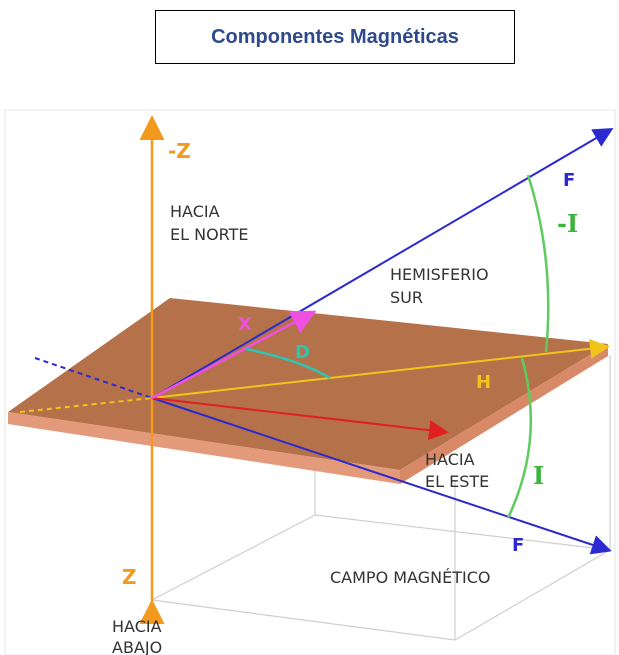  What do you see at coordinates (483, 382) in the screenshot?
I see `label: H` at bounding box center [483, 382].